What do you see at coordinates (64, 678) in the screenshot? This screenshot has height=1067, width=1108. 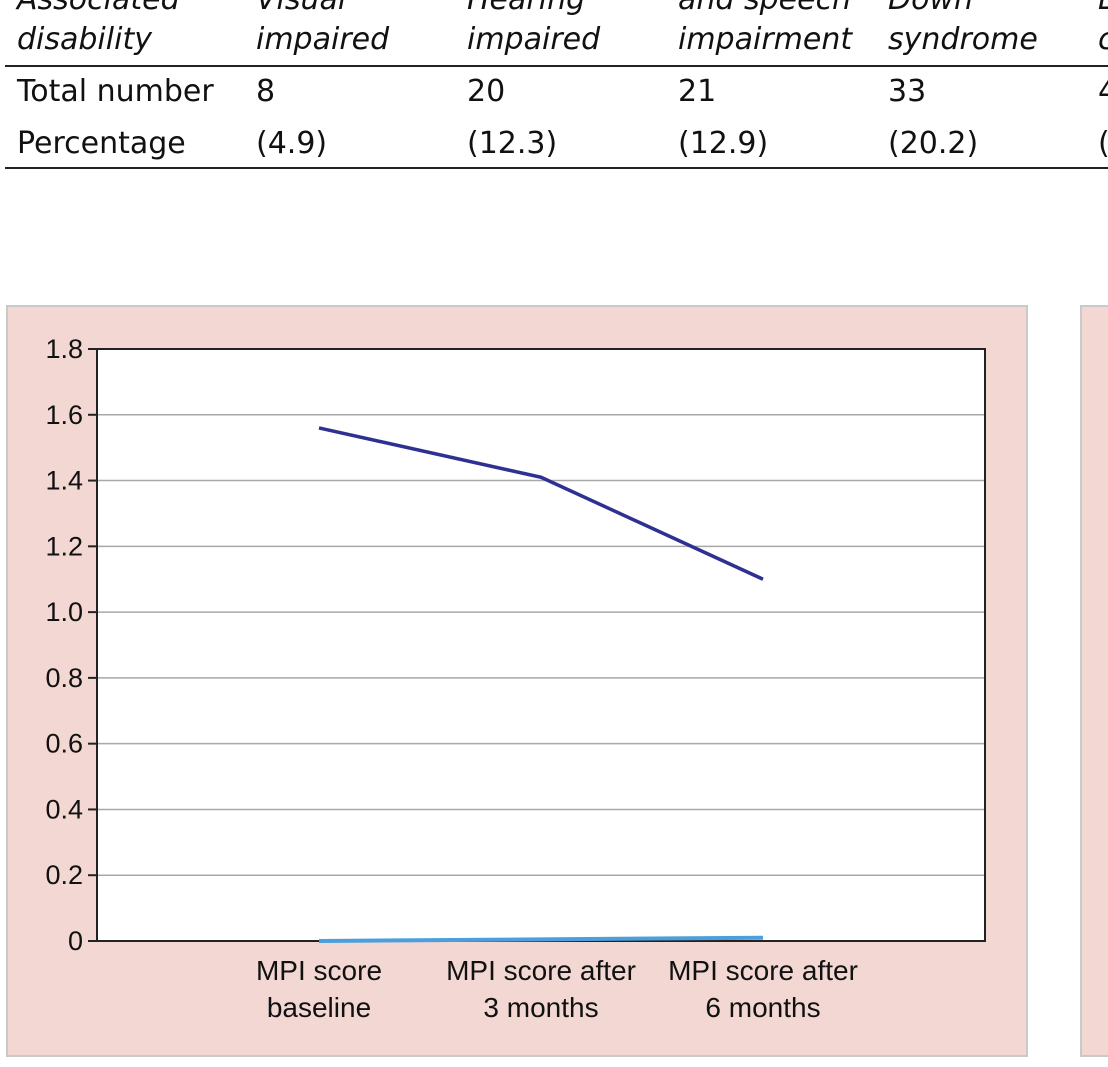 I see `y-tick-label: 0.8` at bounding box center [64, 678].